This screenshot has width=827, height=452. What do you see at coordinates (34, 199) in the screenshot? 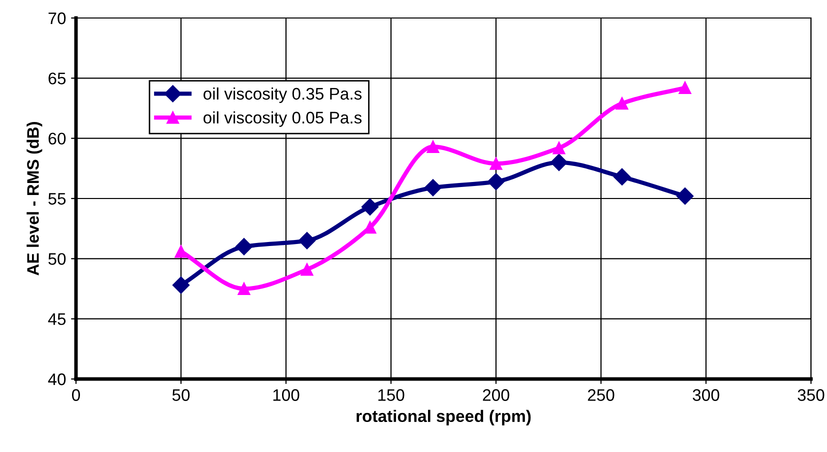
I see `y-axis-title: AE level - RMS (dB)` at bounding box center [34, 199].